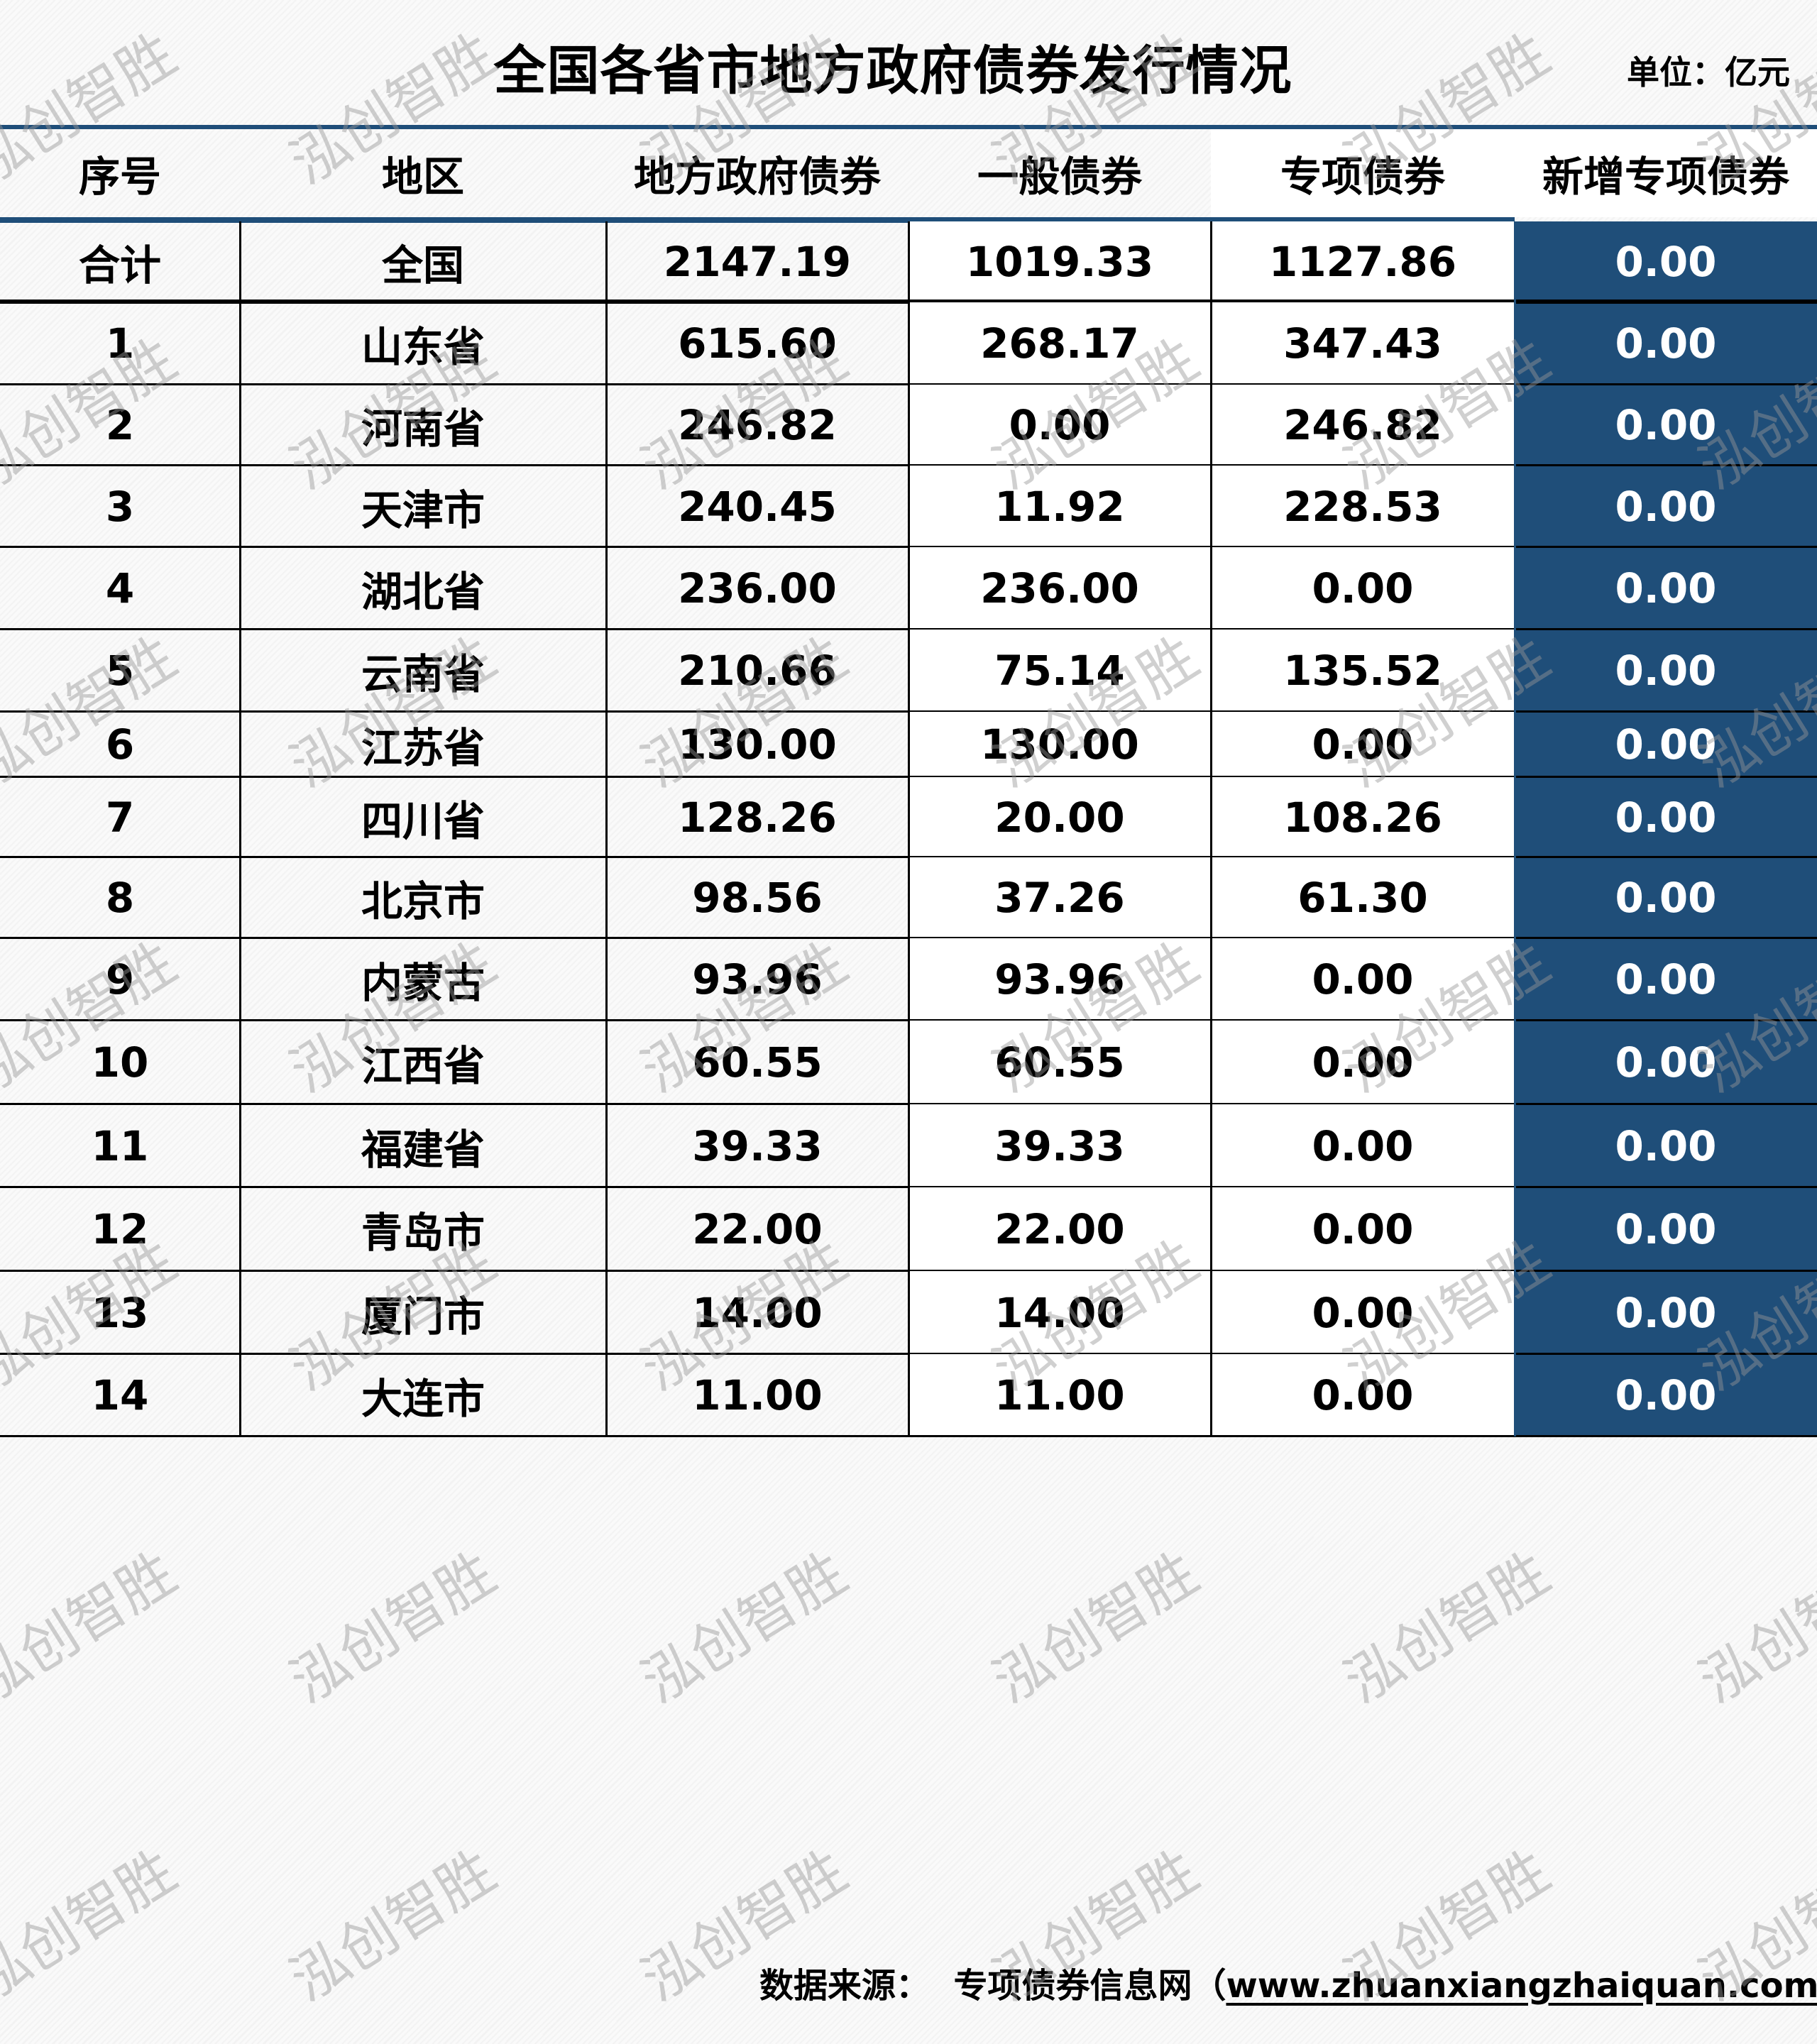  What do you see at coordinates (423, 429) in the screenshot?
I see `row-region-cell: 河南省` at bounding box center [423, 429].